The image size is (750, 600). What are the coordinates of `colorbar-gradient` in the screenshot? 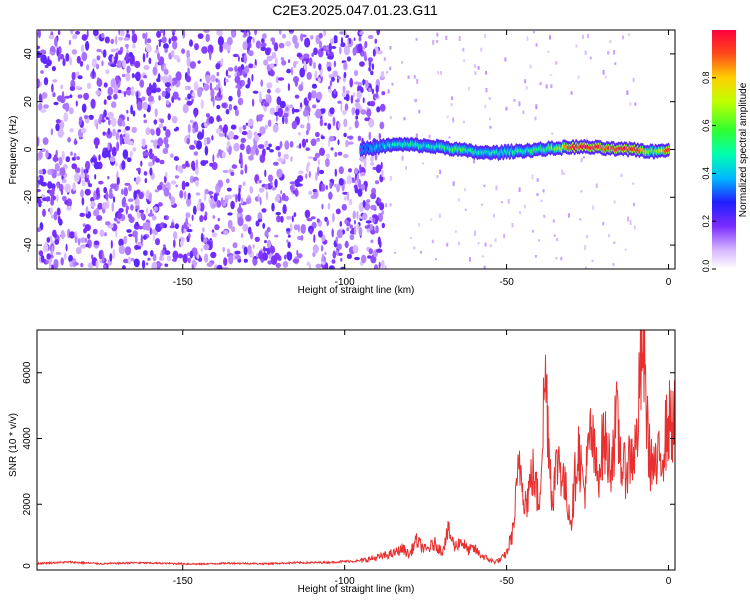 It's located at (724, 149).